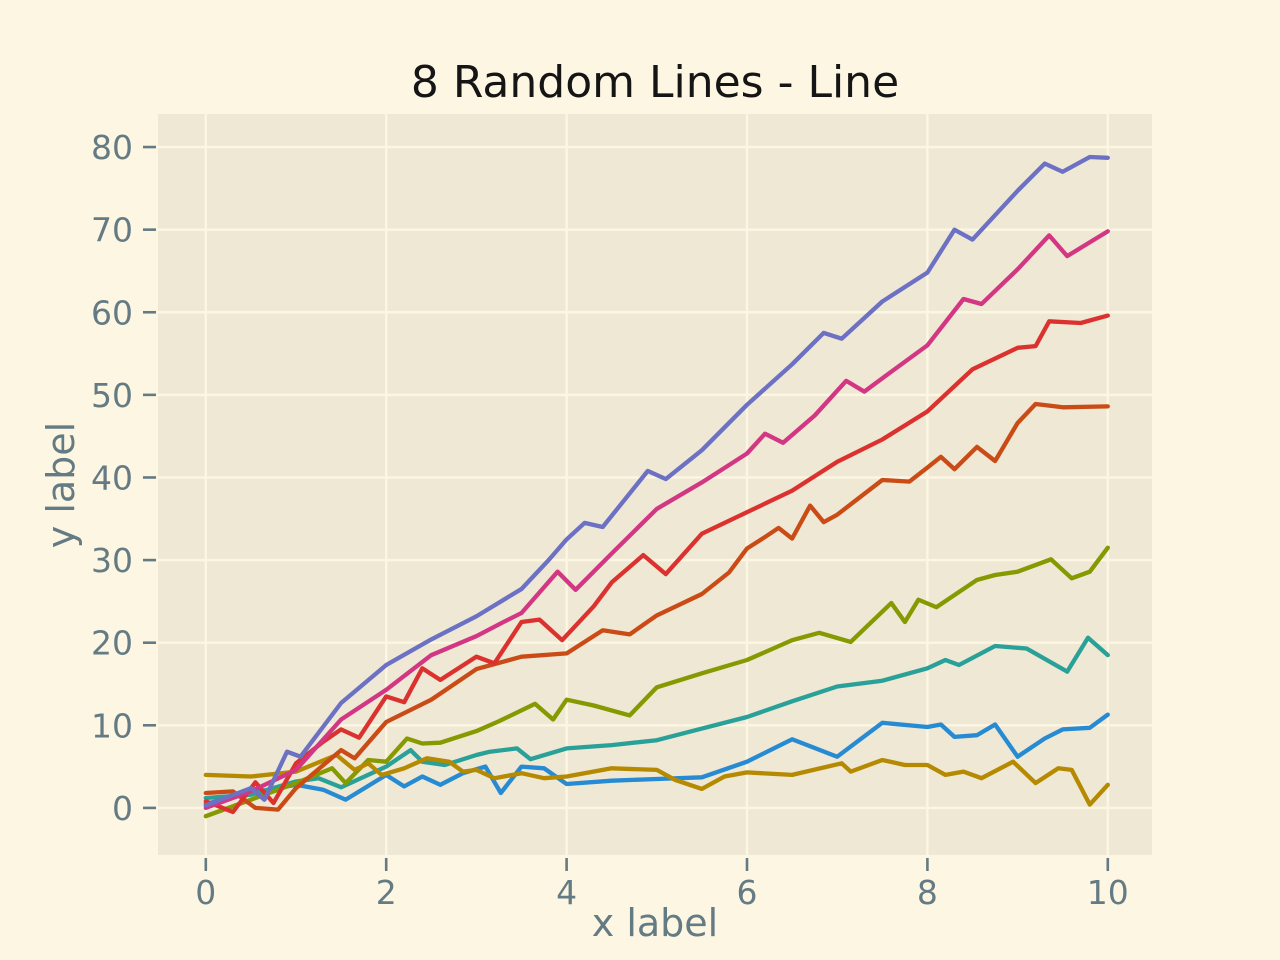 The width and height of the screenshot is (1280, 960). Describe the element at coordinates (386, 892) in the screenshot. I see `x-tick-label: 2` at that location.